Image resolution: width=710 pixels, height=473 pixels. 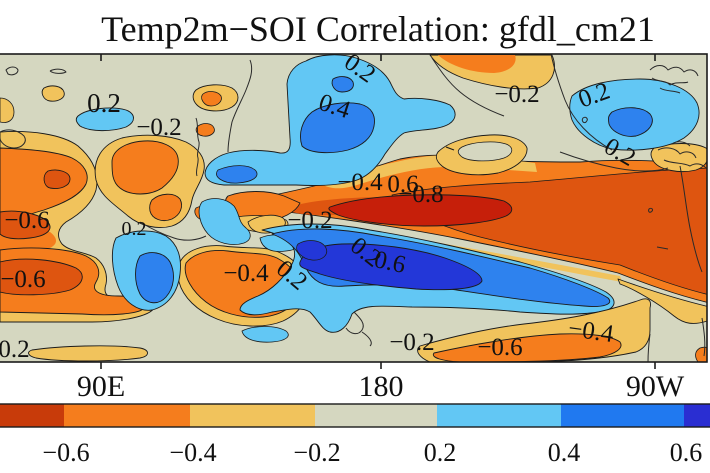 I want to click on svg-text: 90E, so click(x=101, y=386).